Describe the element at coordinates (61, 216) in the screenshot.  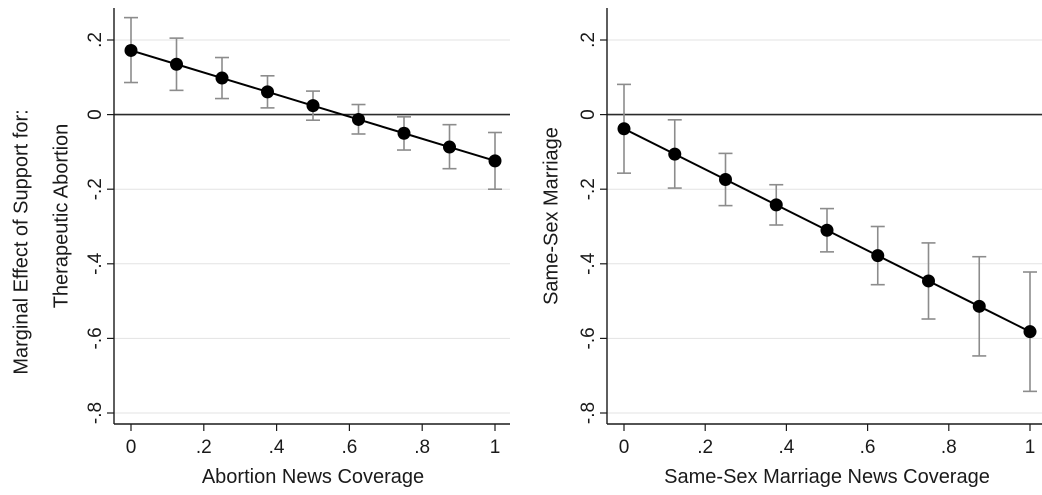
I see `y-axis-label: Therapeutic Abortion` at that location.